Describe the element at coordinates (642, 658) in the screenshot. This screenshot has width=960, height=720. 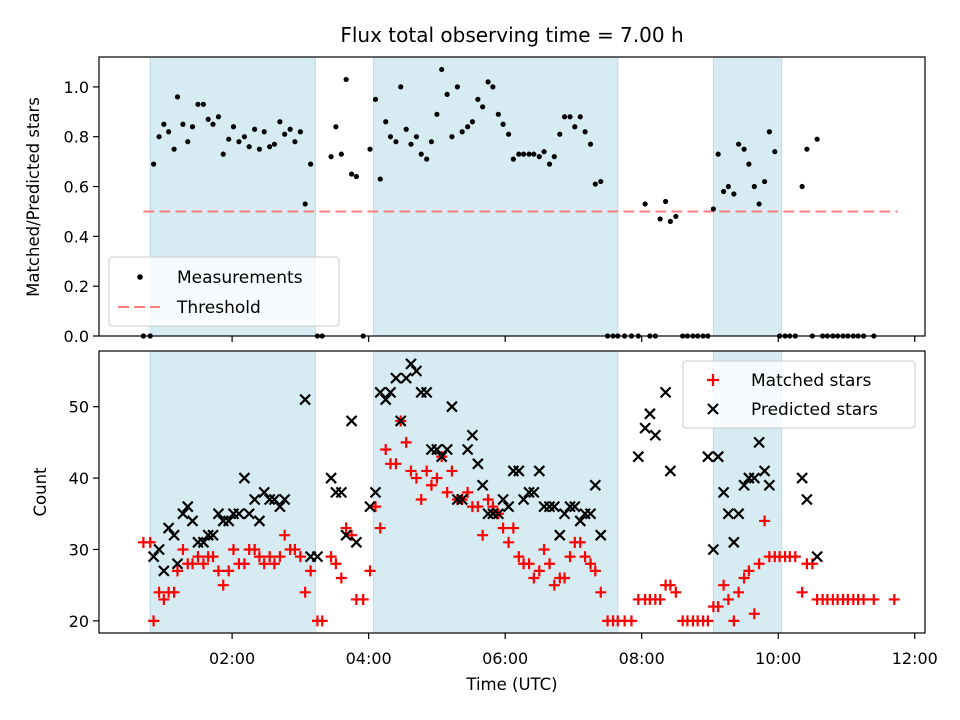
I see `x-tick-label: 08:00` at that location.